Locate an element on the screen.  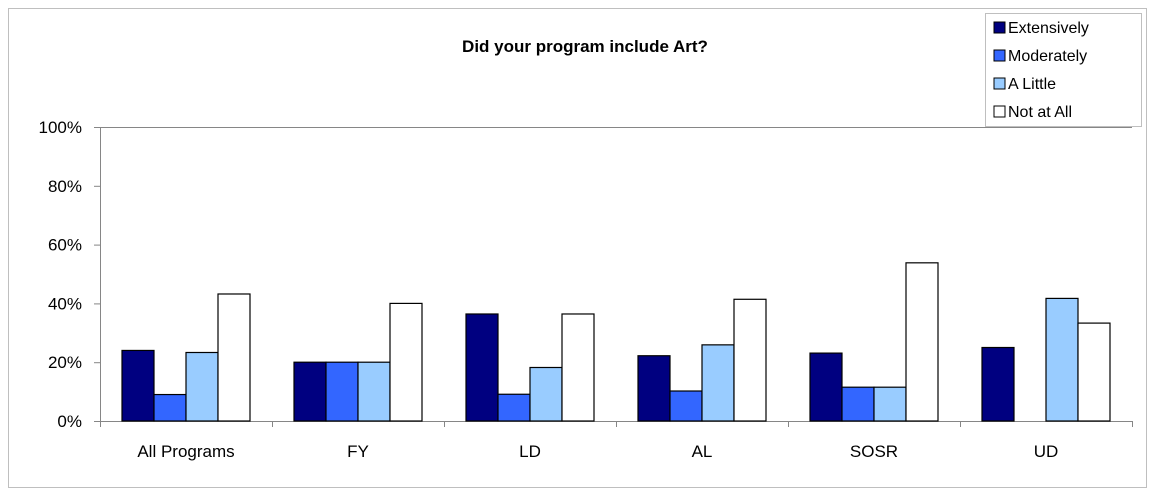
x-axis: All Programs FY LD AL SOSR UD is located at coordinates (616, 441).